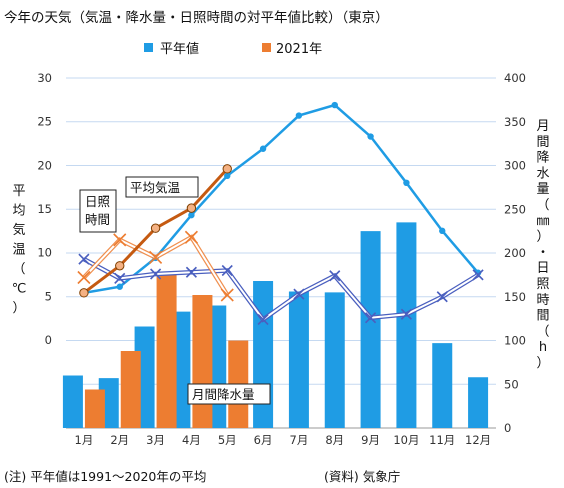  What do you see at coordinates (162, 187) in the screenshot?
I see `annotation-box-temp` at bounding box center [162, 187].